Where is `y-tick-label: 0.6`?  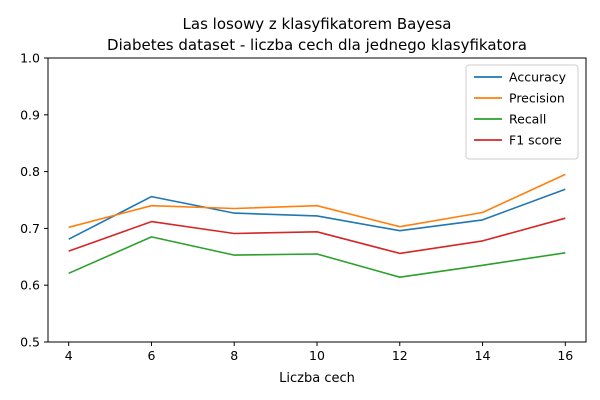 y-tick-label: 0.6 is located at coordinates (30, 285).